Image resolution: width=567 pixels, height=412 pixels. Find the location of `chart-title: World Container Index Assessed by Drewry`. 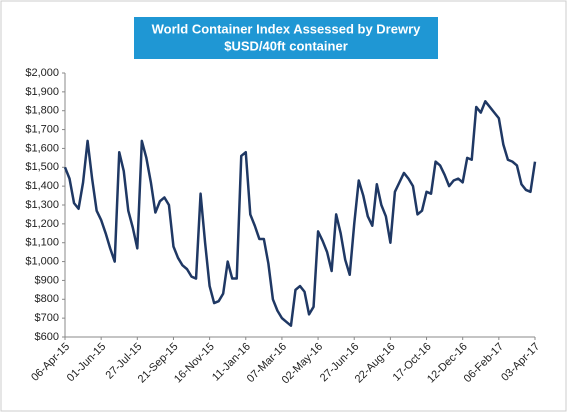

chart-title: World Container Index Assessed by Drewry is located at coordinates (287, 28).